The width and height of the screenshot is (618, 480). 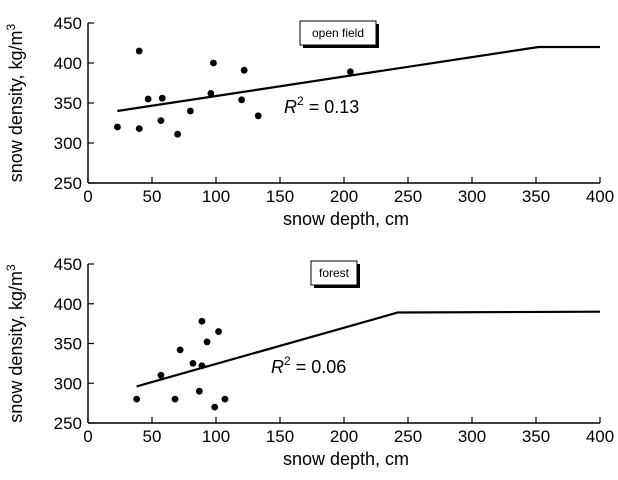 I want to click on r-squared-annotation: R2 = 0.13, so click(x=321, y=105).